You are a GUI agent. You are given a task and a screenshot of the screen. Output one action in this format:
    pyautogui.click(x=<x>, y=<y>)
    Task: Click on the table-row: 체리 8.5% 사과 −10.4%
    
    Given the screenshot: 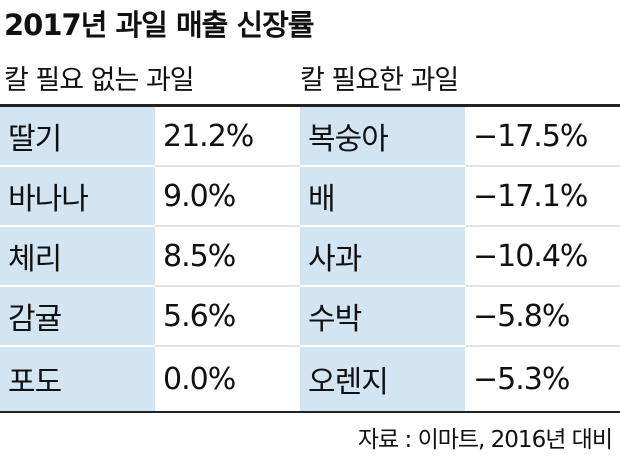 What is the action you would take?
    pyautogui.click(x=310, y=256)
    